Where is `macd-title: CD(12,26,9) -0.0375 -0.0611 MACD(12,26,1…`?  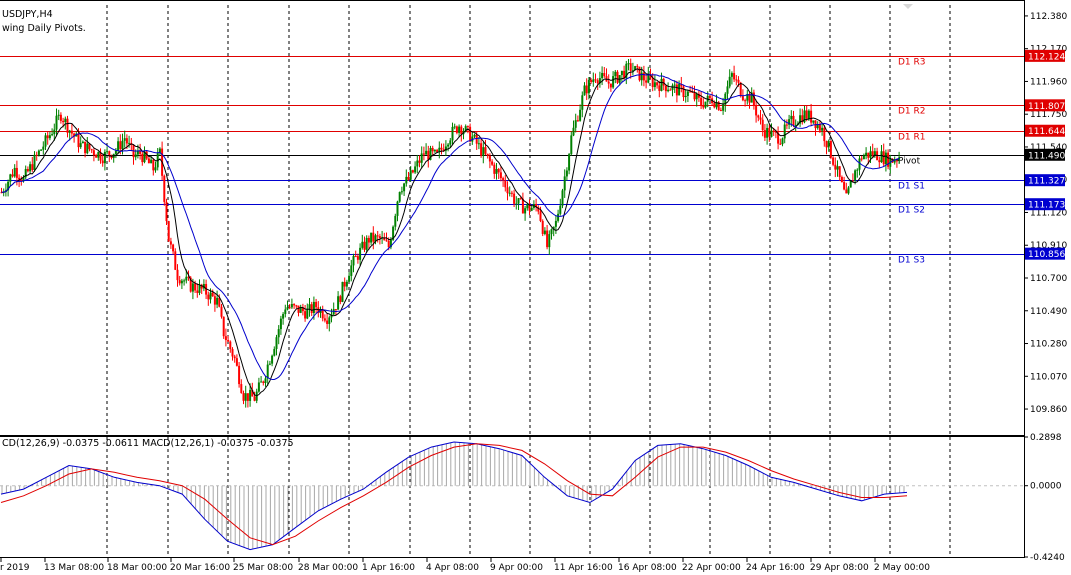 macd-title: CD(12,26,9) -0.0375 -0.0611 MACD(12,26,1… is located at coordinates (148, 443).